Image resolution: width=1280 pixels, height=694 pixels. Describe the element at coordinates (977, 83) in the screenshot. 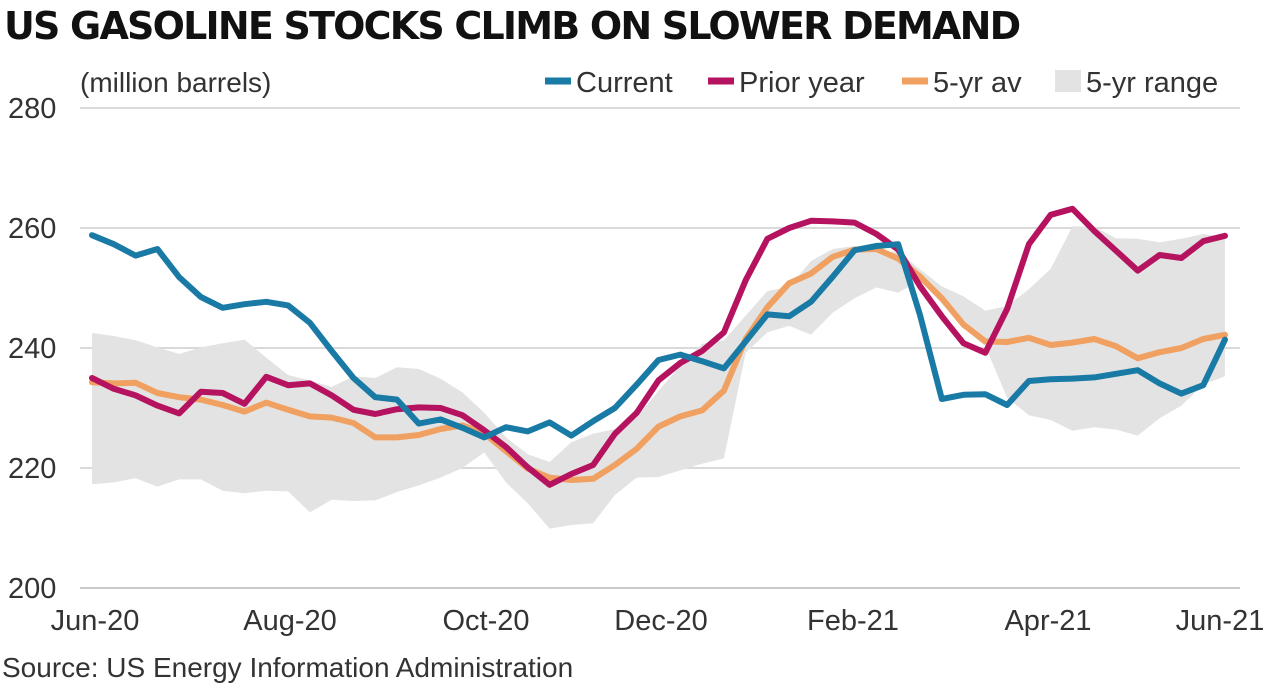

I see `legend-label: 5-yr av` at that location.